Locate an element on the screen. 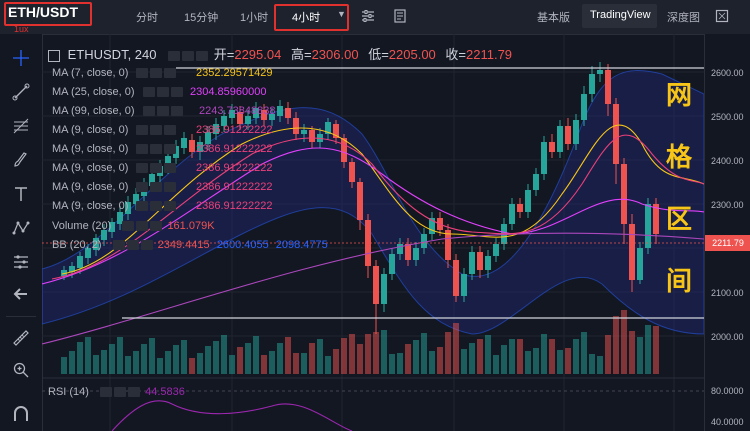 The width and height of the screenshot is (750, 431). view-depth: 深度图 is located at coordinates (683, 18).